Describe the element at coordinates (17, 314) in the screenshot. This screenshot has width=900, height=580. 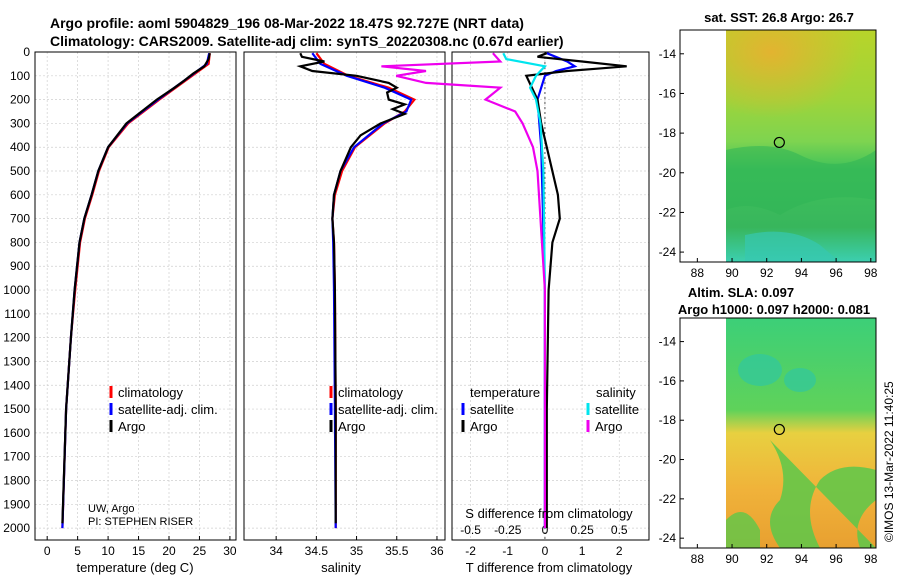
I see `y-tick-label: 1100` at that location.